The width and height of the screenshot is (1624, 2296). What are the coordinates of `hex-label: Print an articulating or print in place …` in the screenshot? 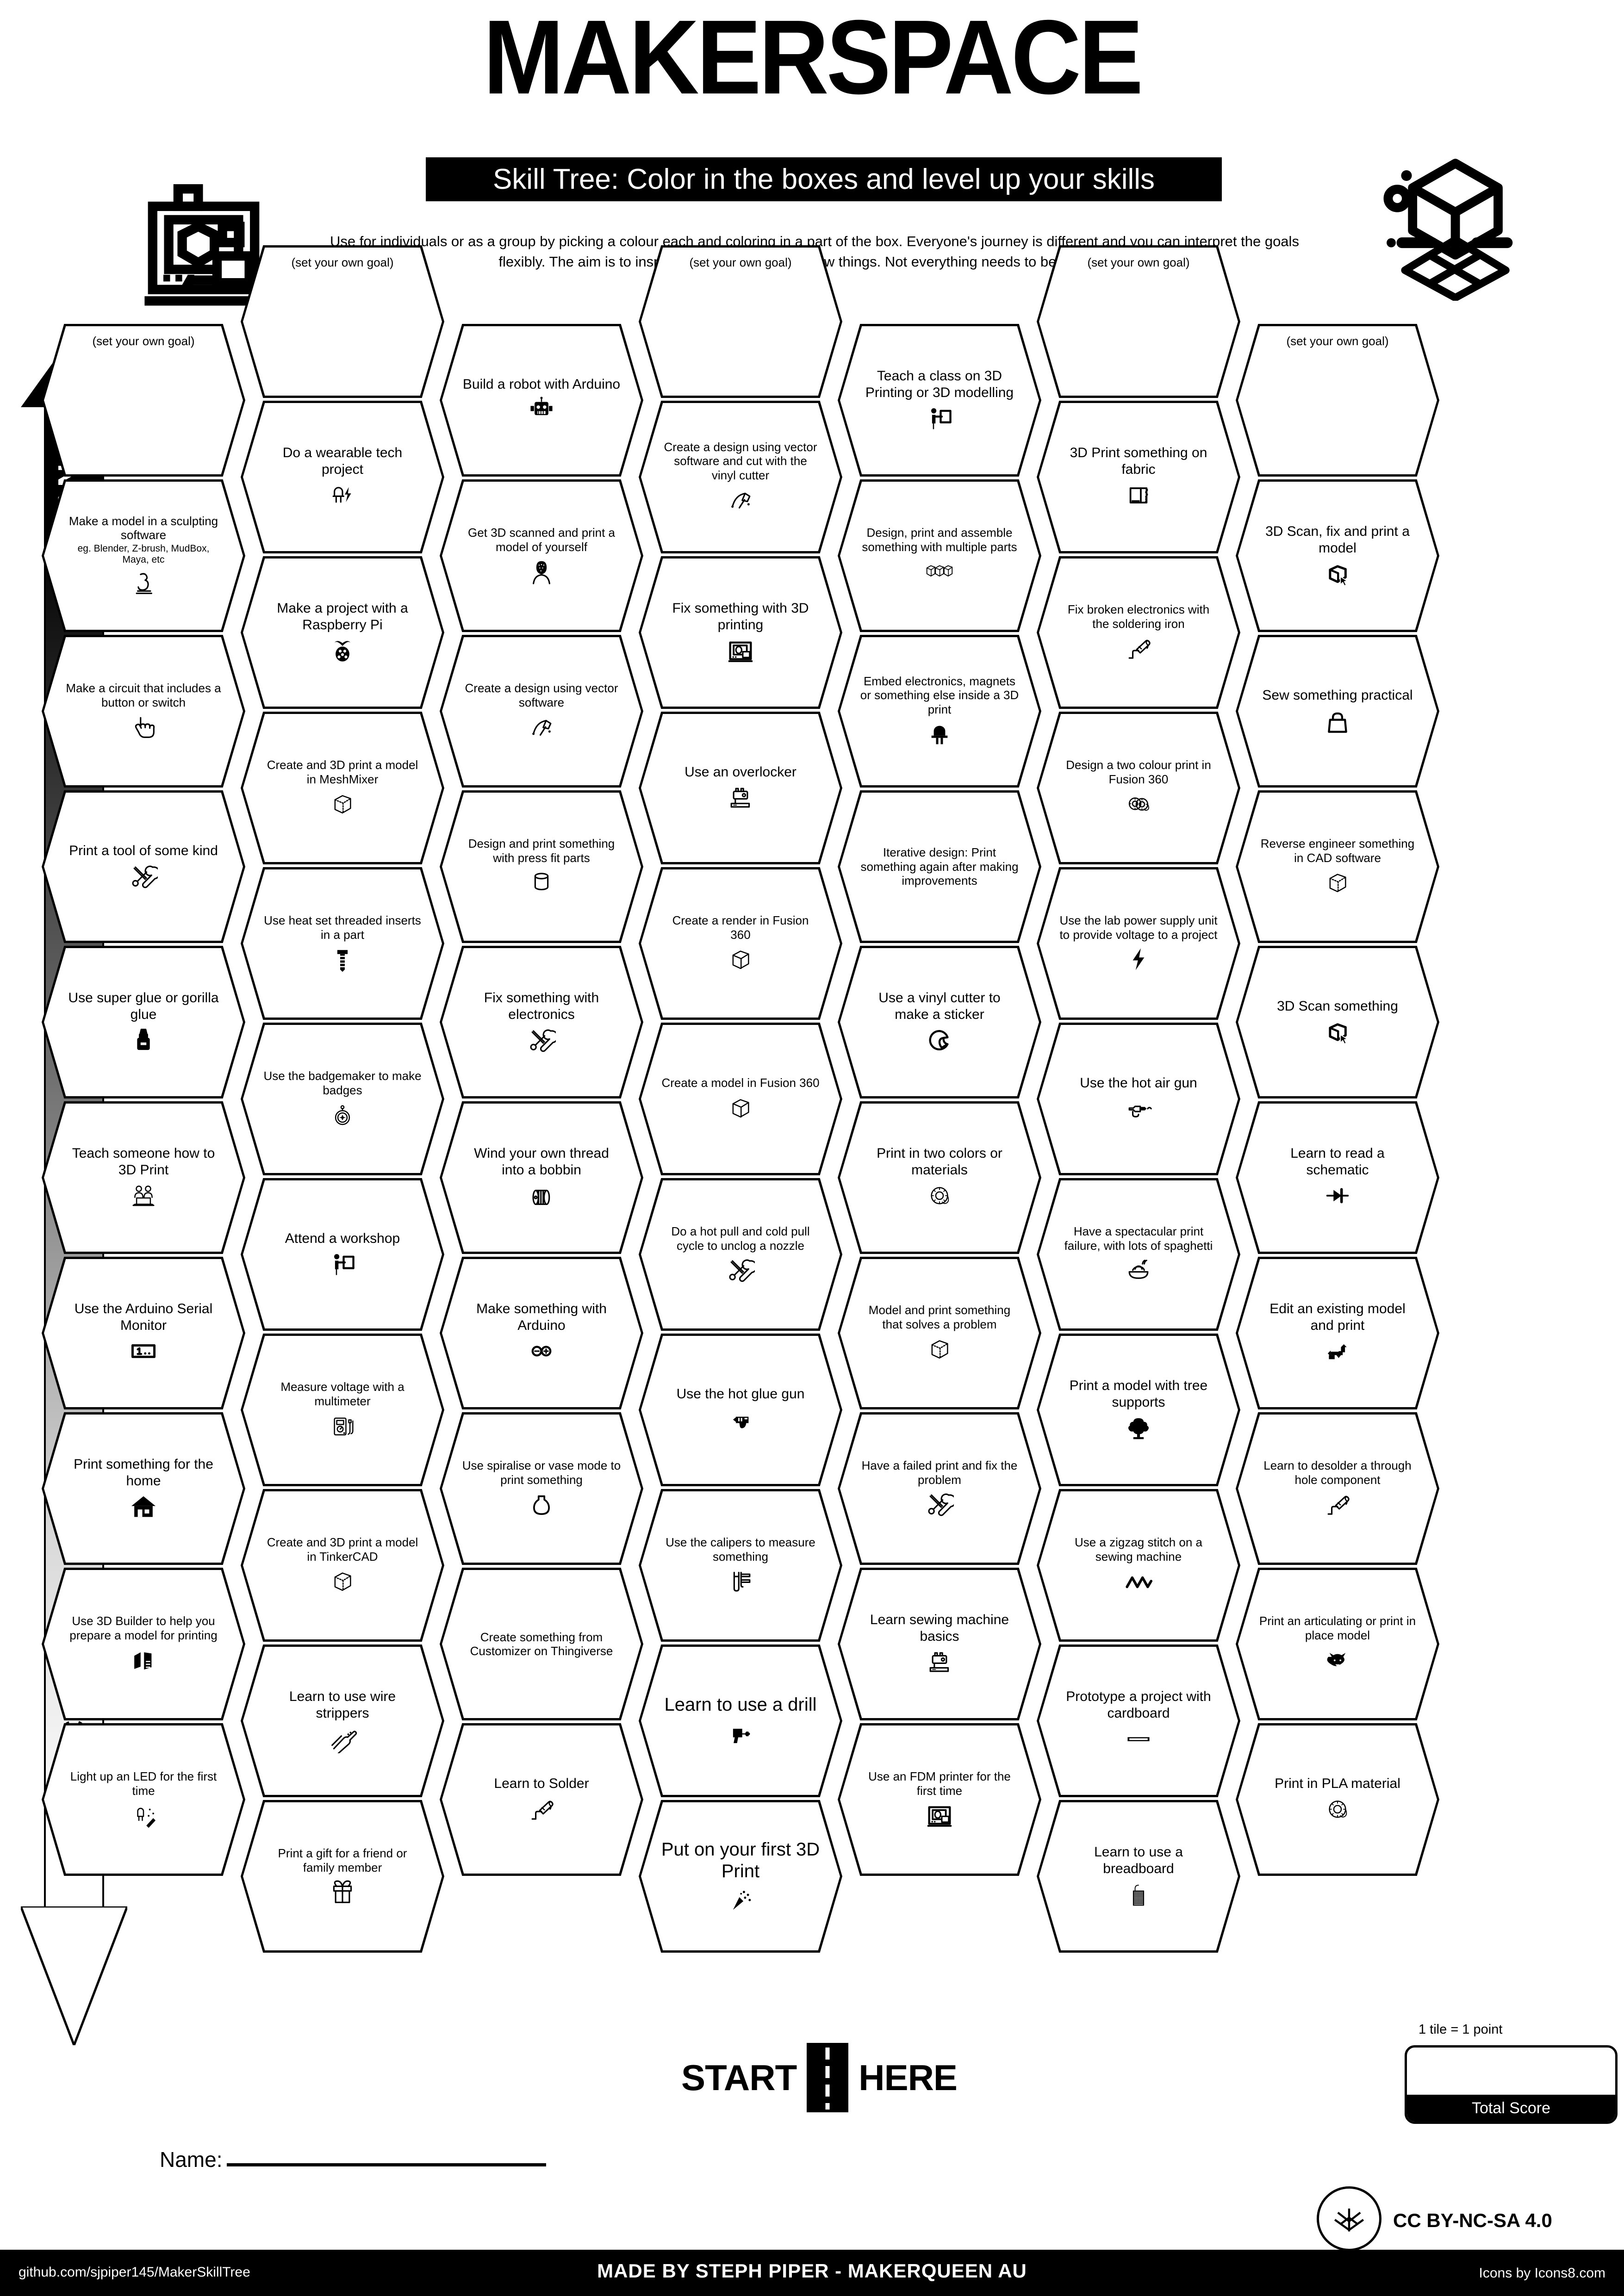 It's located at (1337, 1628).